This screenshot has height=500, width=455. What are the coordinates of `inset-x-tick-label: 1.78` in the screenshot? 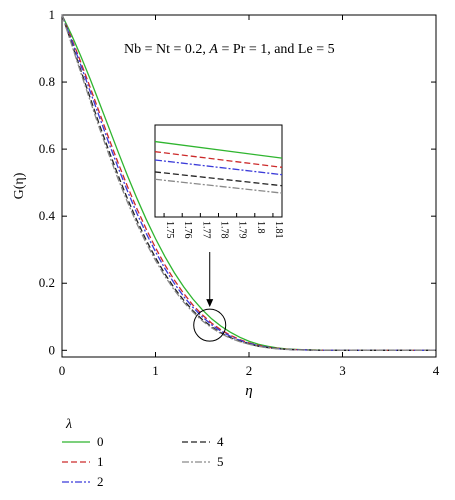 It's located at (224, 230).